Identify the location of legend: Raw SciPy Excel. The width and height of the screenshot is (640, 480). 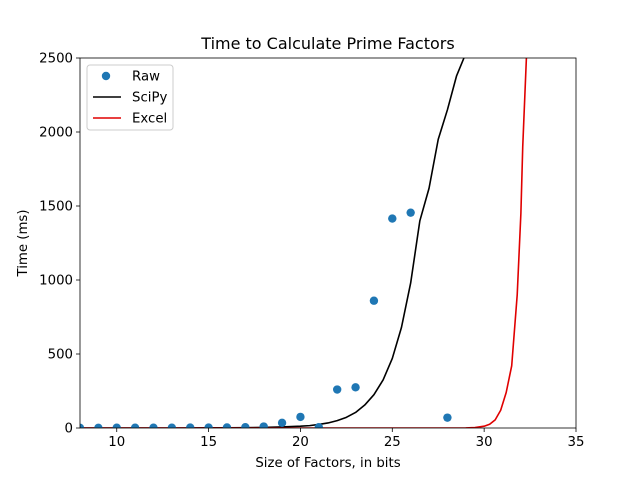
(130, 97).